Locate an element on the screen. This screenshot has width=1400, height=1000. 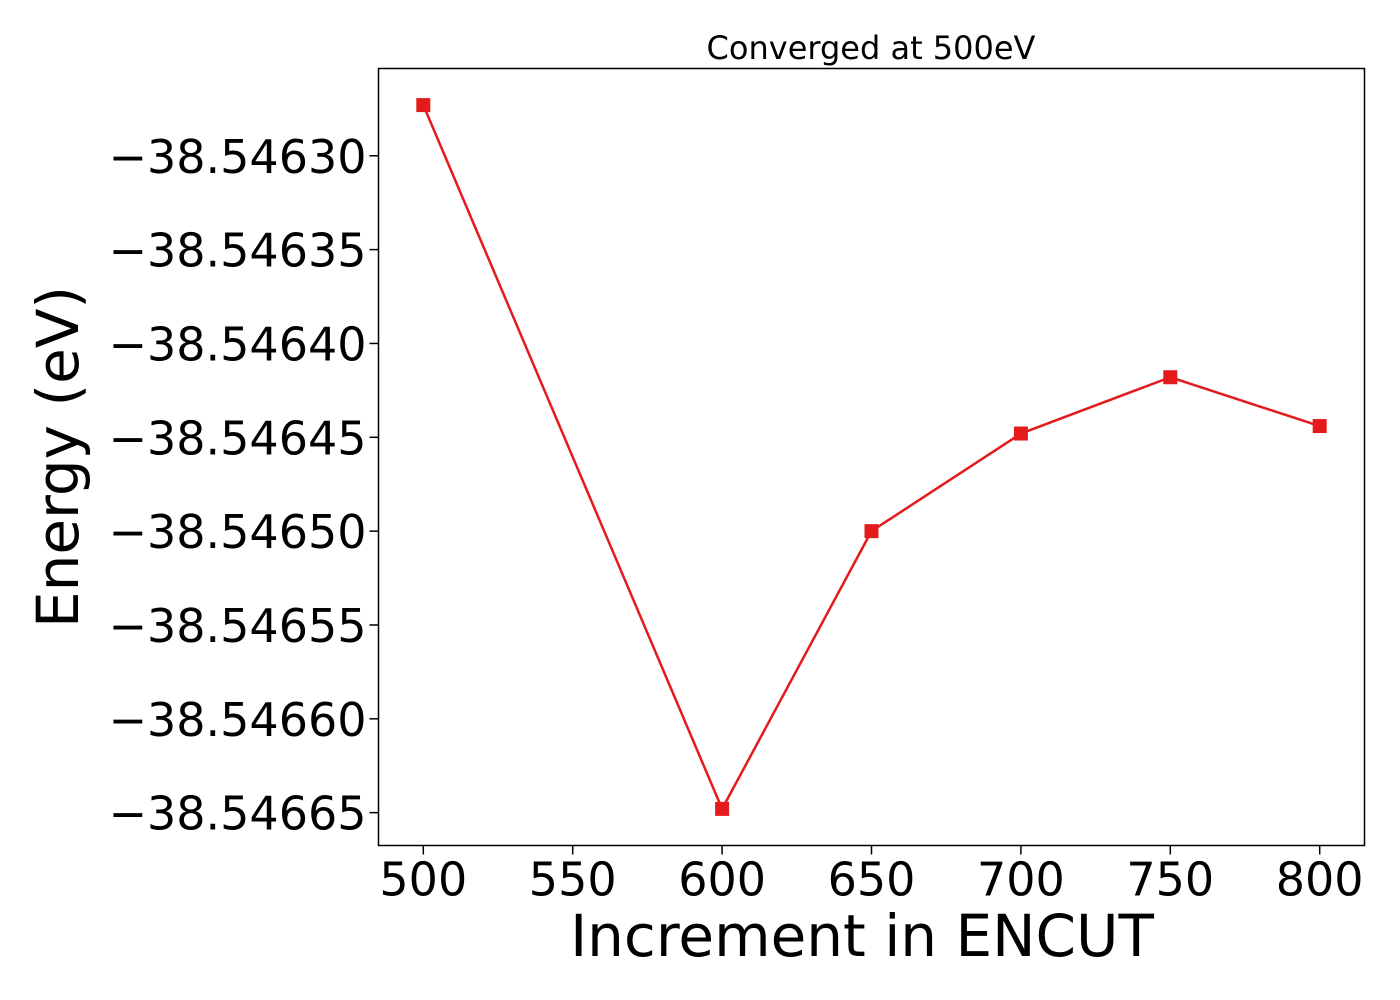
x-tick-label: 600 is located at coordinates (722, 880).